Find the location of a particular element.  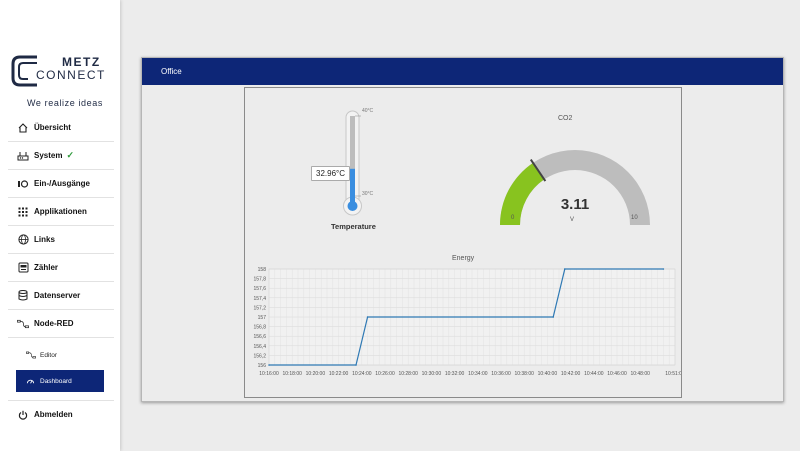

thermometer-min-label: 30°C is located at coordinates (368, 194).